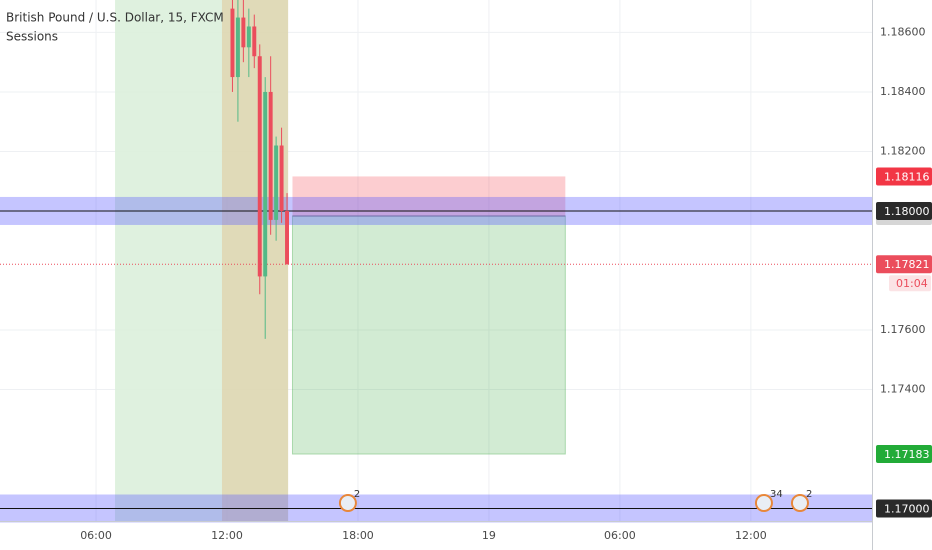 This screenshot has width=932, height=550. I want to click on countdown: 01:04, so click(912, 283).